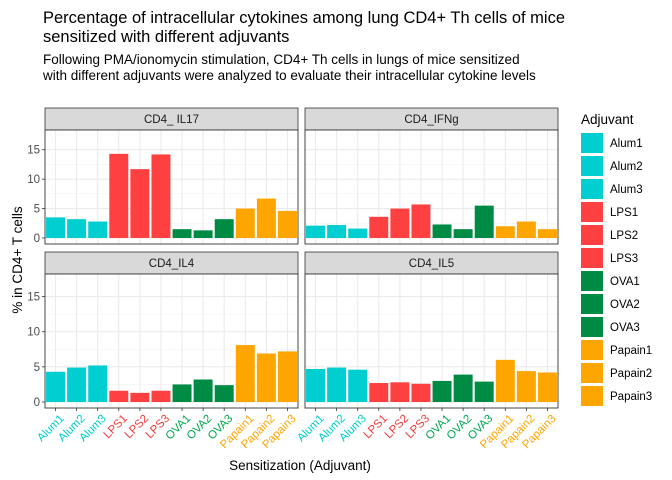 The width and height of the screenshot is (672, 480). I want to click on legend-label: LPS3, so click(624, 259).